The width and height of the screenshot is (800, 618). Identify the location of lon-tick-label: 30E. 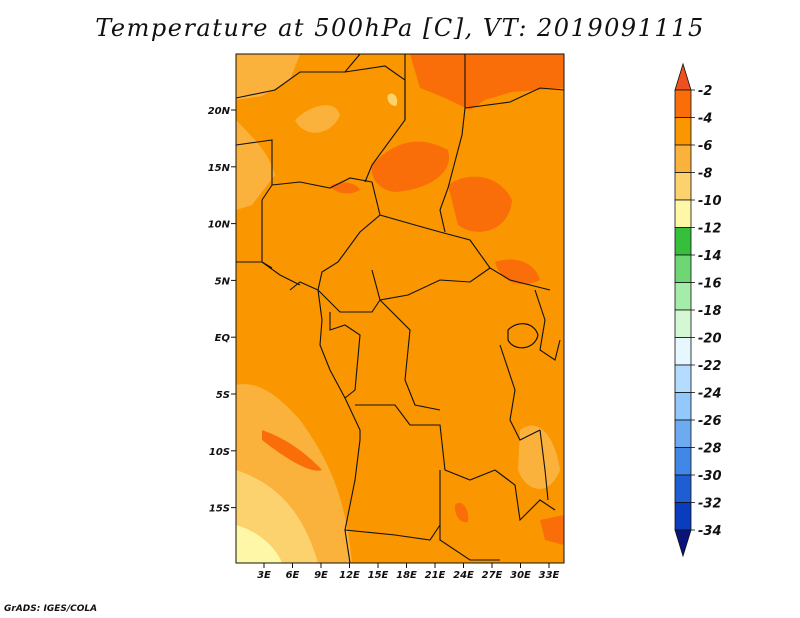
(520, 575).